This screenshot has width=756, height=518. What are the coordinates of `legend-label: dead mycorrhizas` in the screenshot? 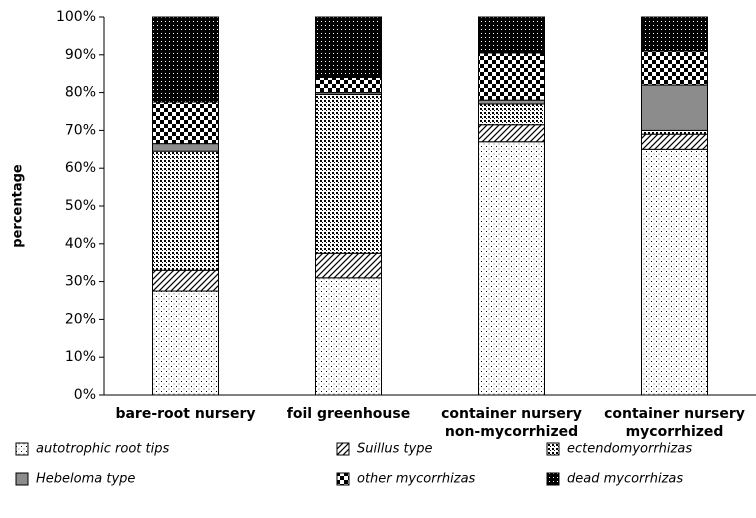 It's located at (625, 479).